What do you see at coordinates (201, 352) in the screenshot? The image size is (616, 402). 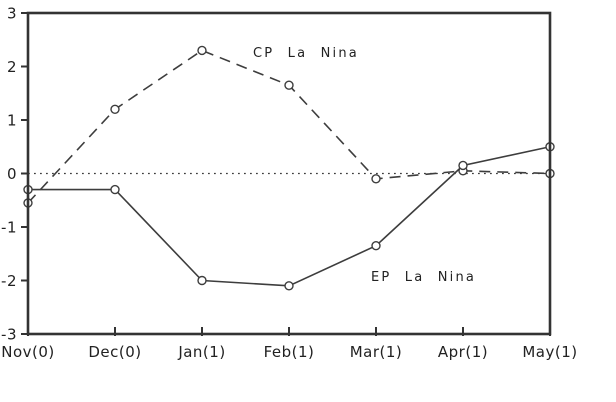 I see `x-axis-tick-label: Jan(1)` at bounding box center [201, 352].